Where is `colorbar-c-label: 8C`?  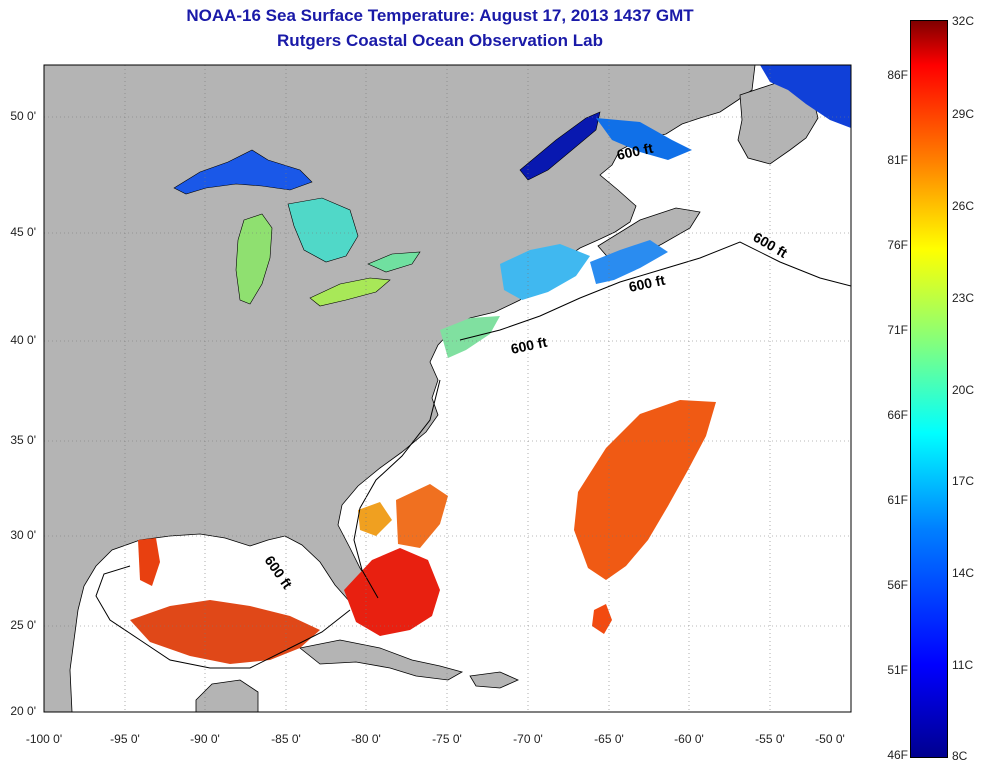 colorbar-c-label: 8C is located at coordinates (960, 756).